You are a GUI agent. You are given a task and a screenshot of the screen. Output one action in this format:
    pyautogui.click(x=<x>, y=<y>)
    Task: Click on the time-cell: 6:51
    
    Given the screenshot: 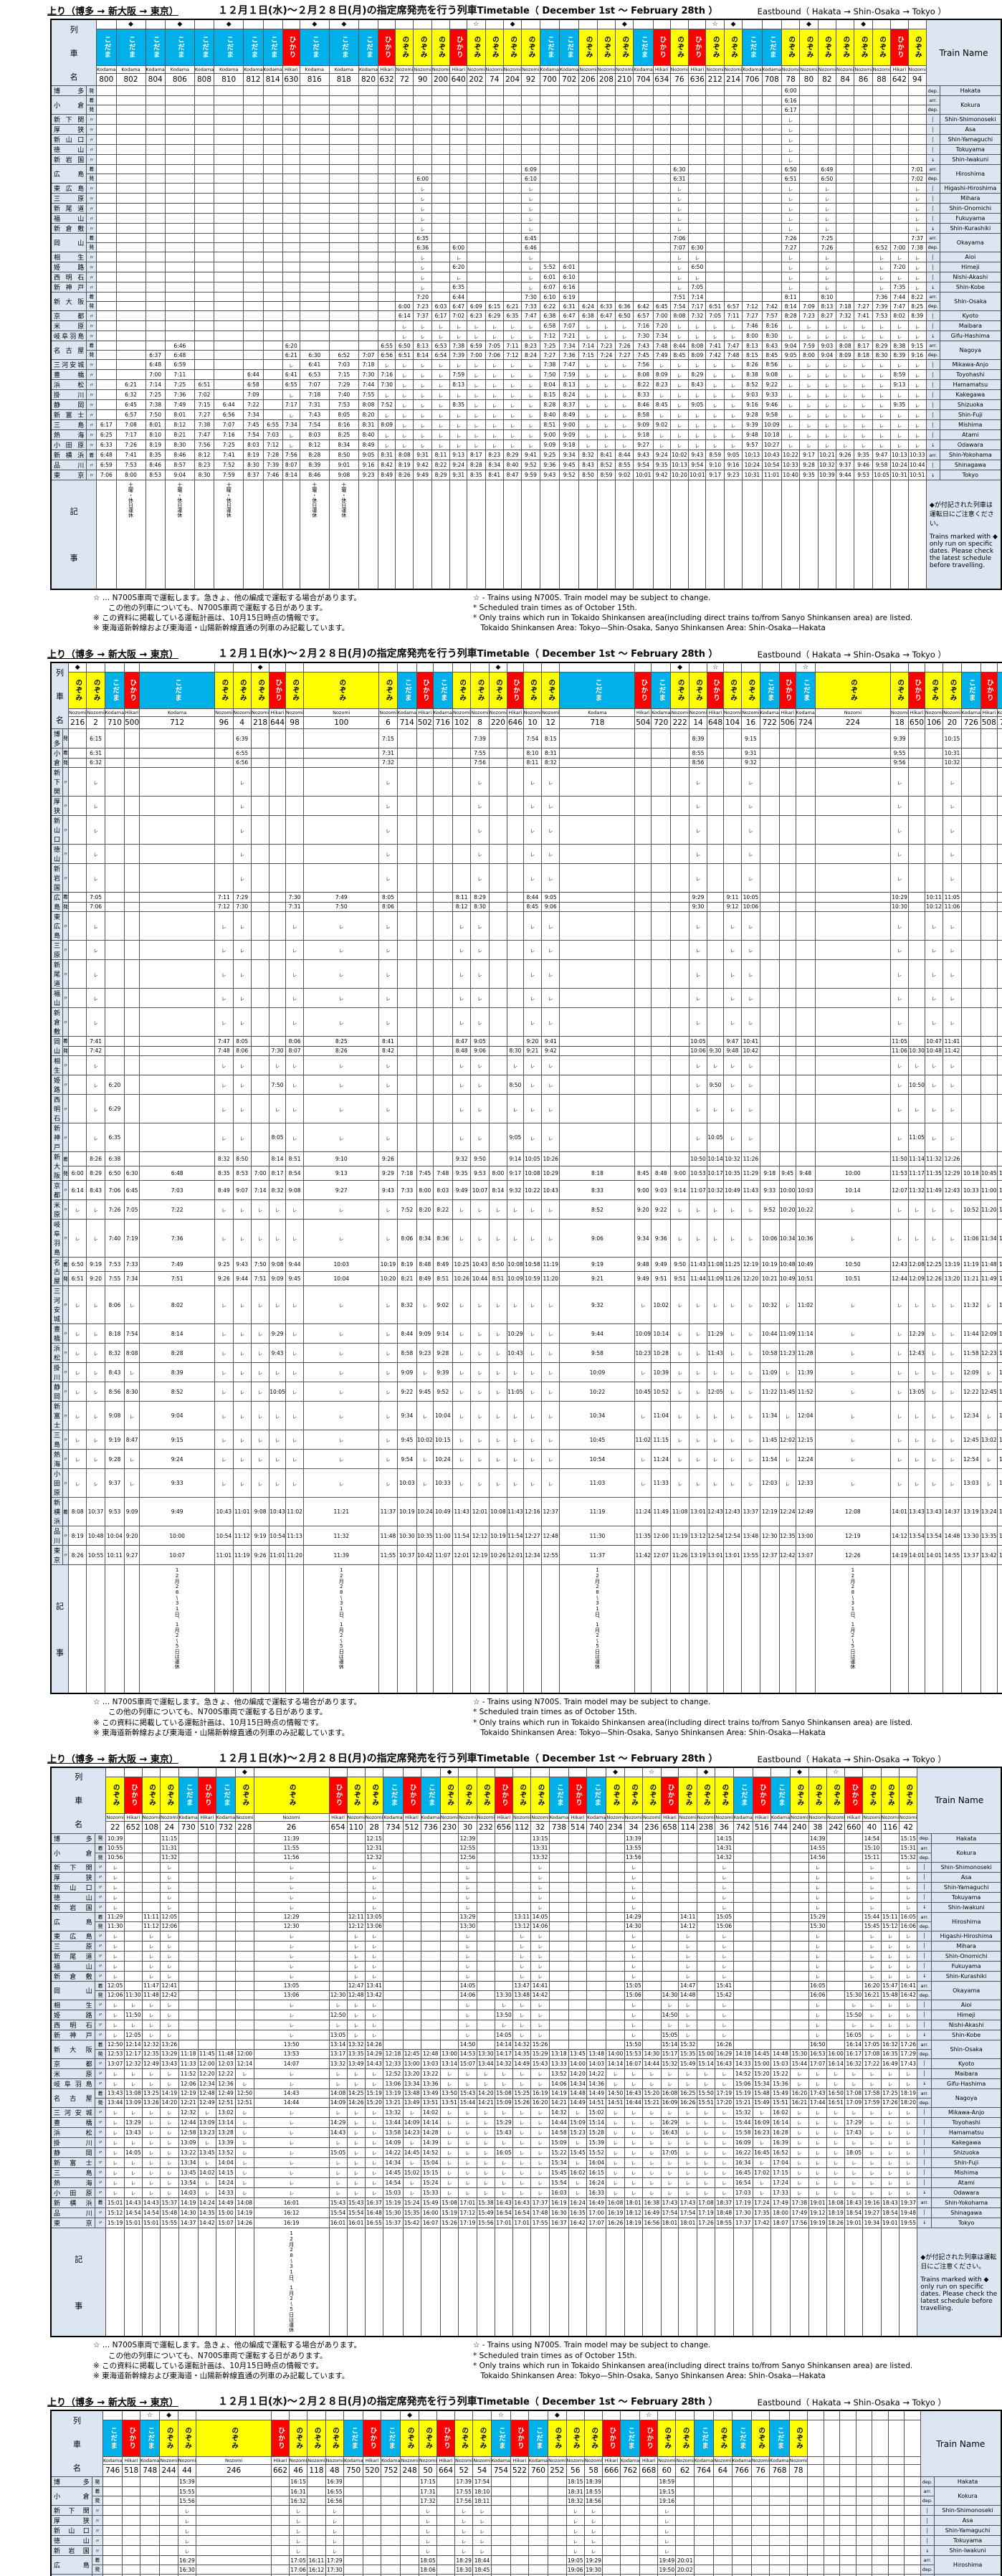 What is the action you would take?
    pyautogui.click(x=405, y=355)
    